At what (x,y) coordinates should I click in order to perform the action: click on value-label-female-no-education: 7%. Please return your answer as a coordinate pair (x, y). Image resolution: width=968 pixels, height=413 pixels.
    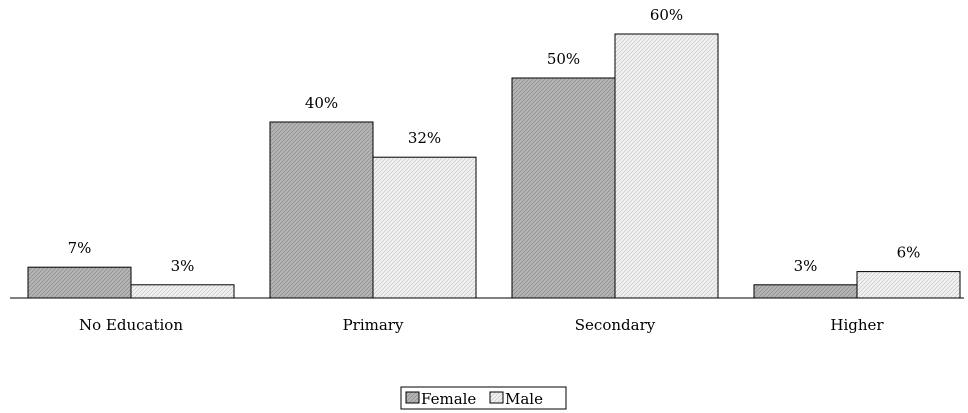
    Looking at the image, I should click on (80, 248).